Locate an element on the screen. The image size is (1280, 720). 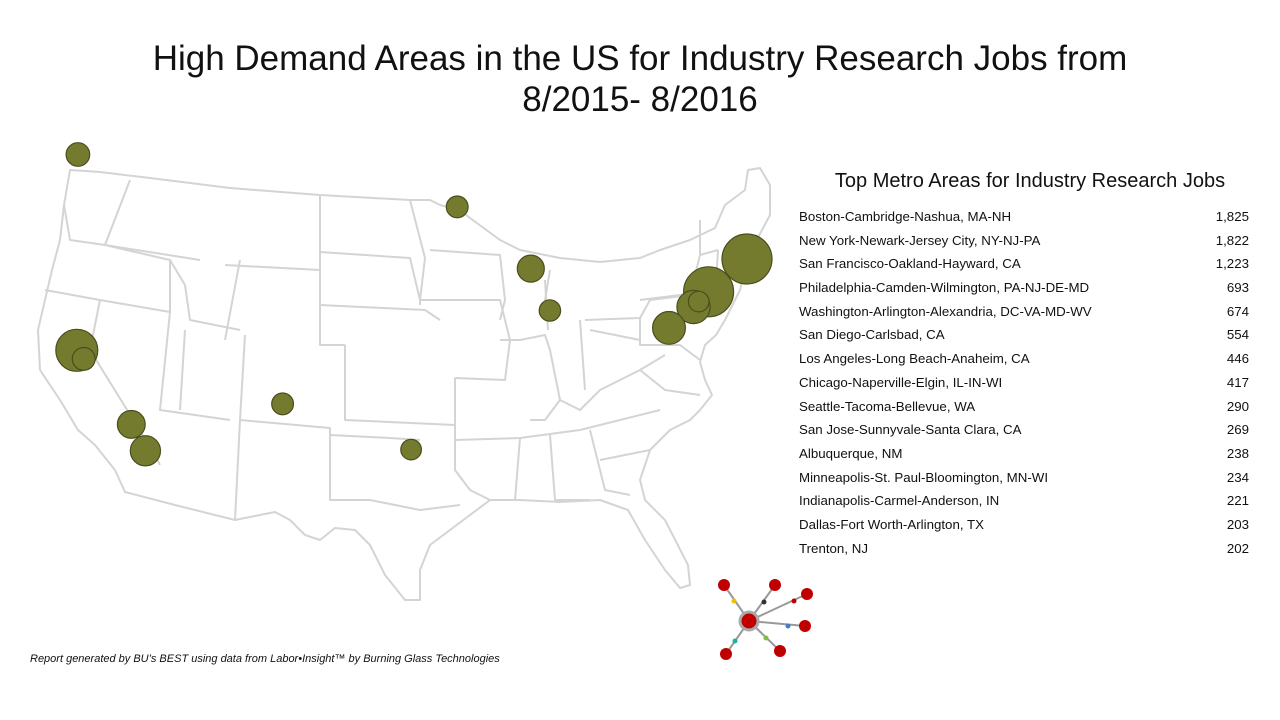
metro-jobs: 234 is located at coordinates (1237, 477).